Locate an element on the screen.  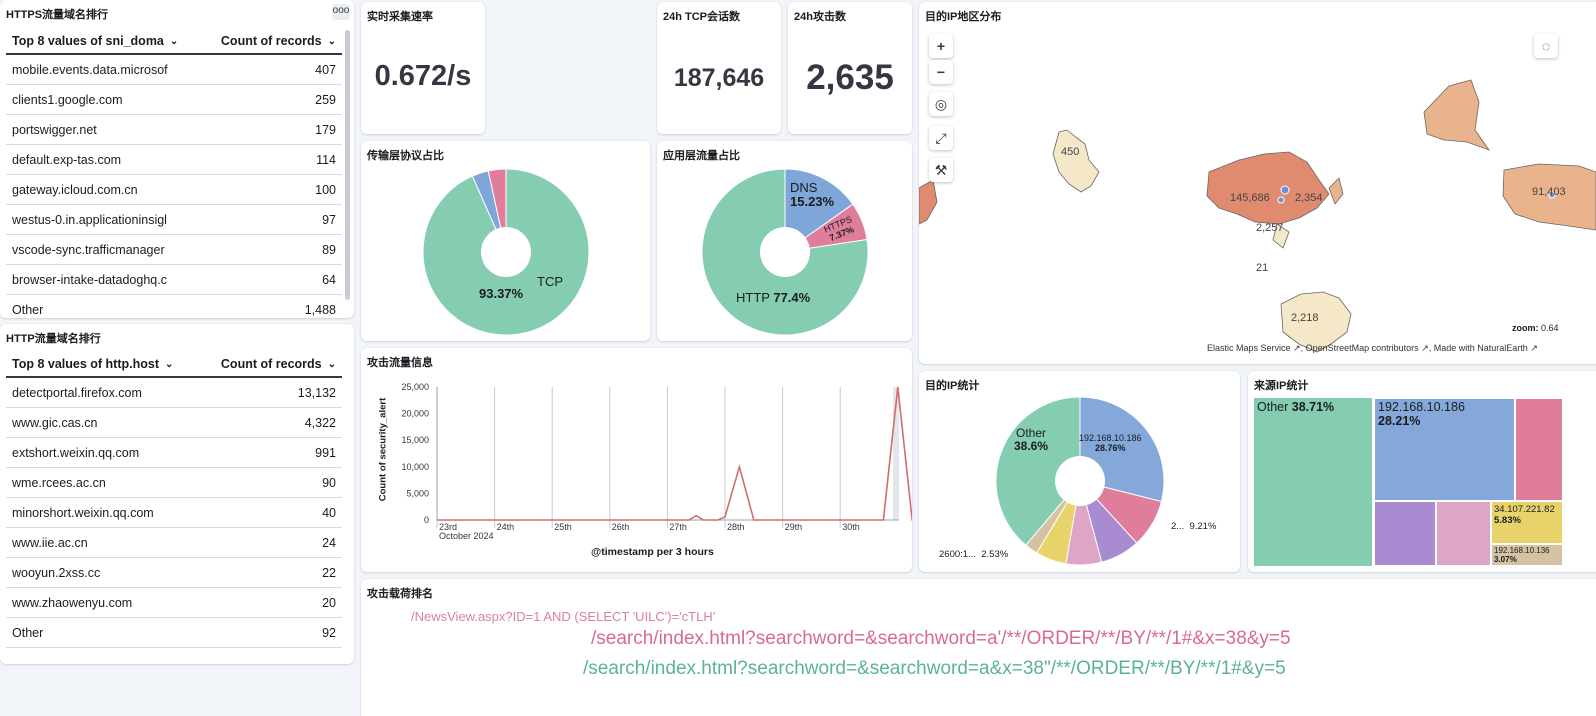
fullscreen-icon: ⤢ is located at coordinates (941, 138).